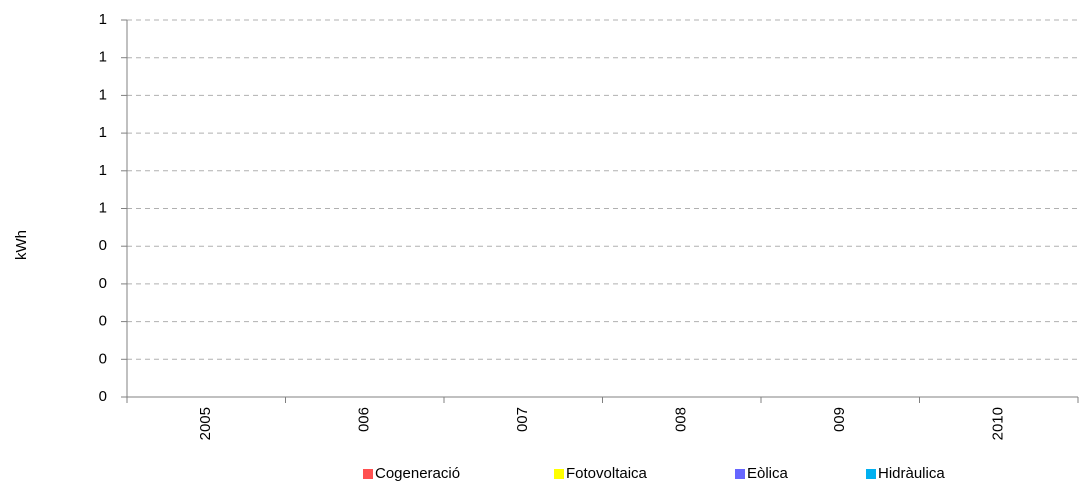 The height and width of the screenshot is (494, 1082). I want to click on x-tick-label: 2005, so click(205, 423).